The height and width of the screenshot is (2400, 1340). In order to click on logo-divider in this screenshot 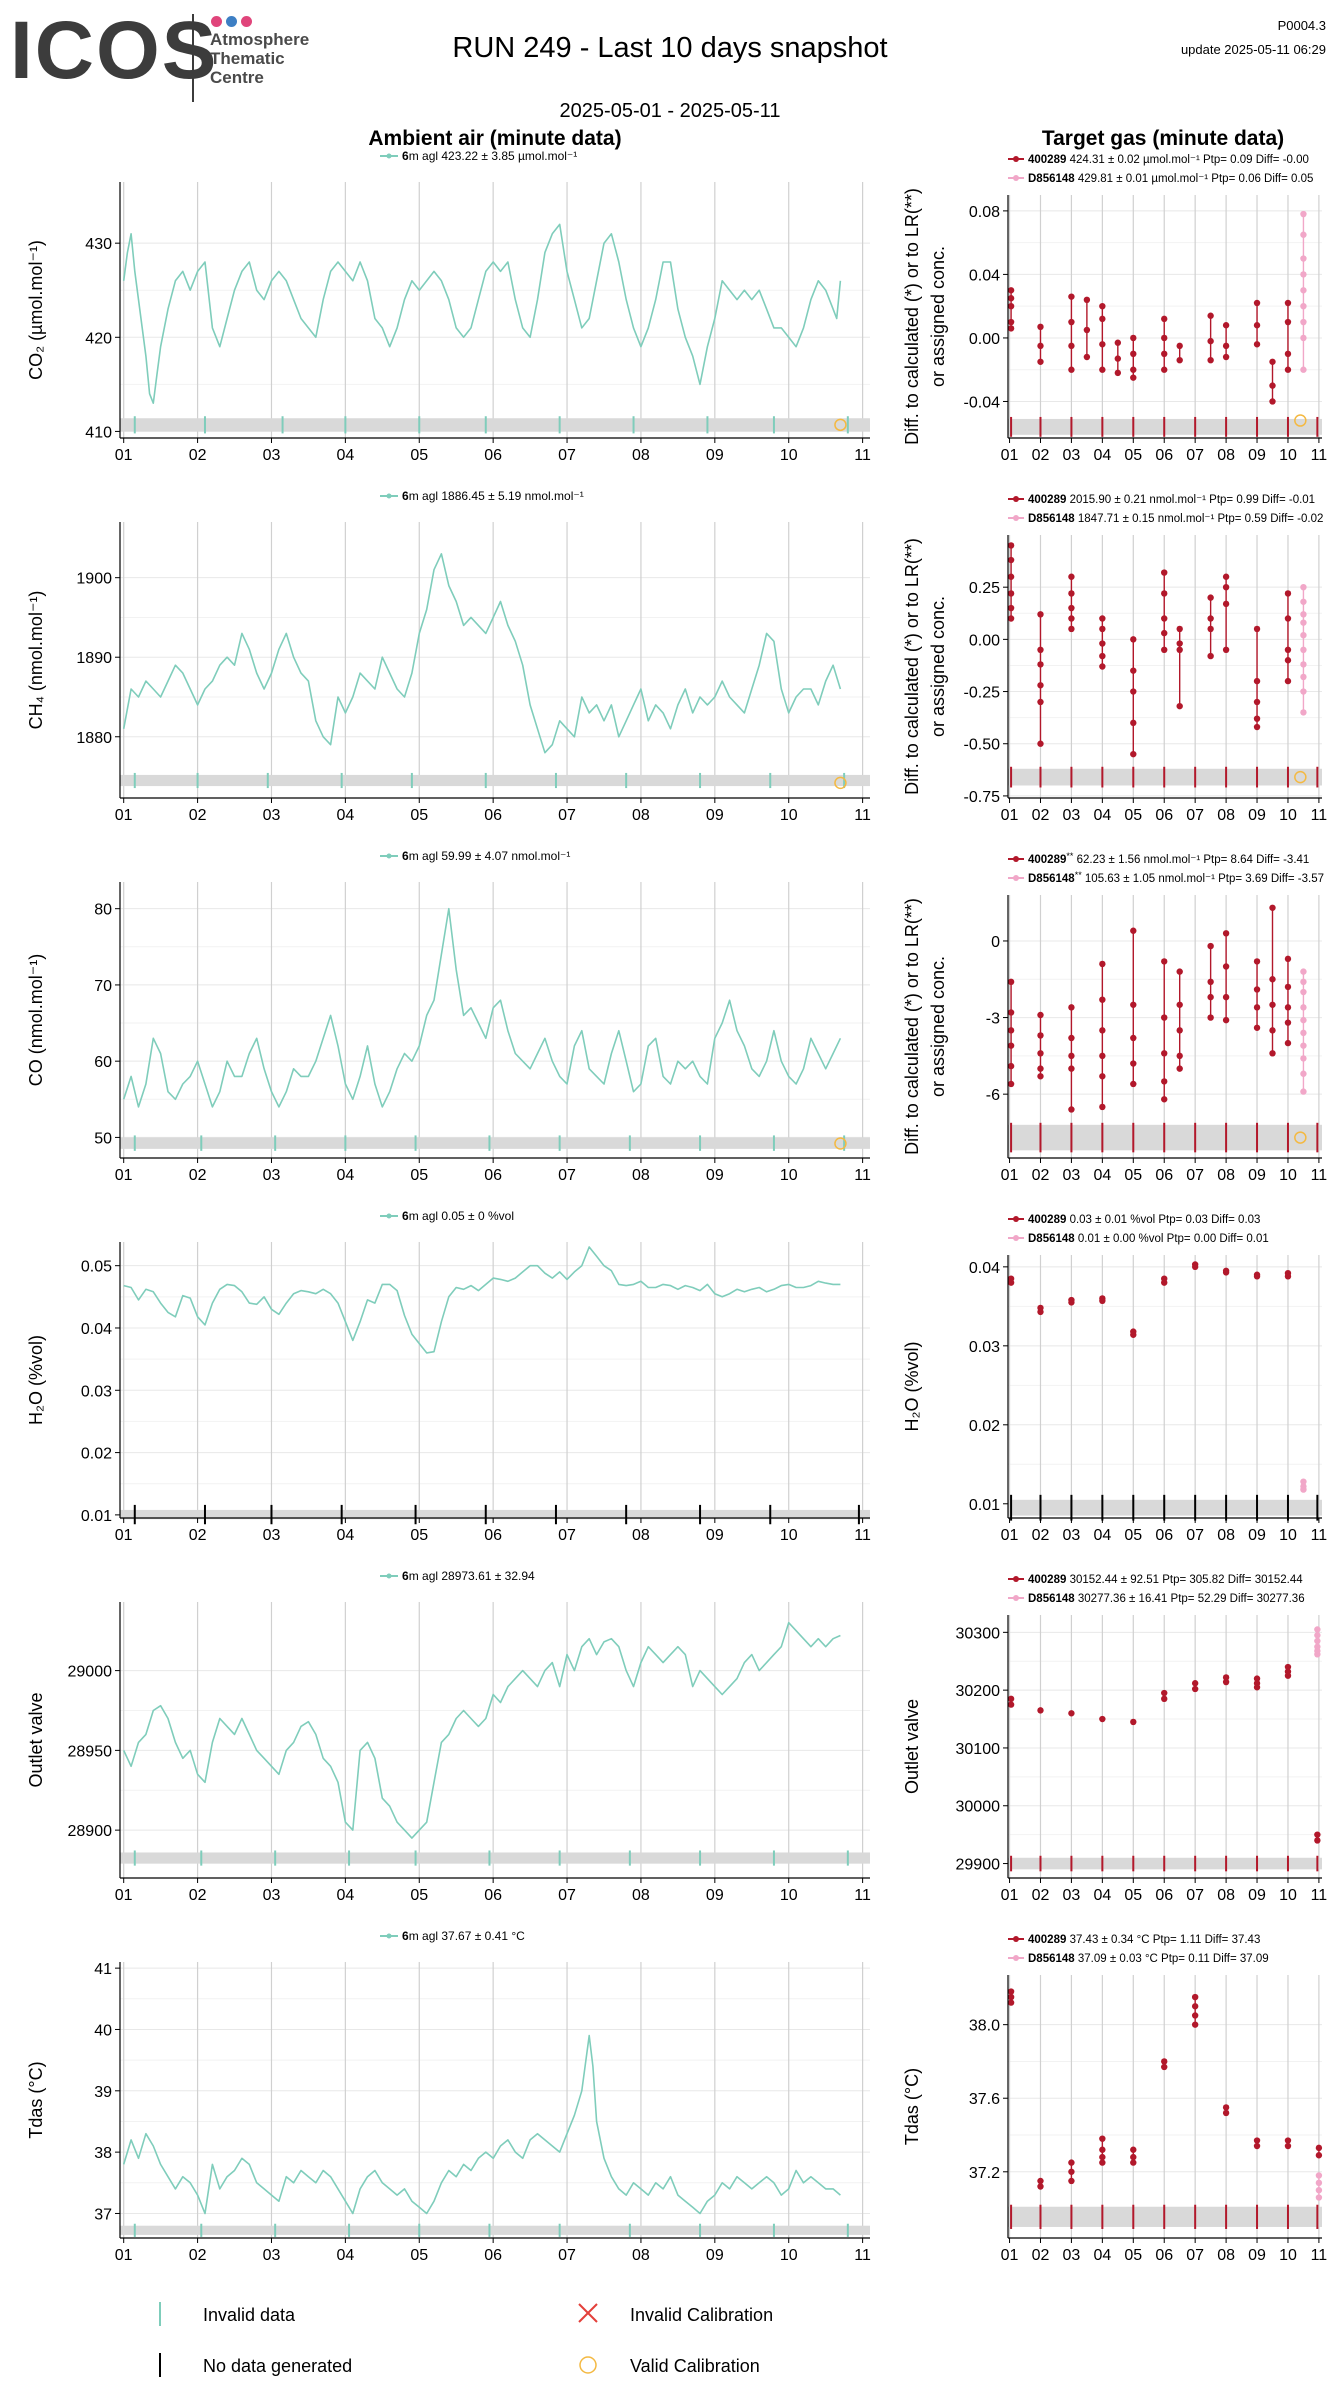, I will do `click(193, 58)`.